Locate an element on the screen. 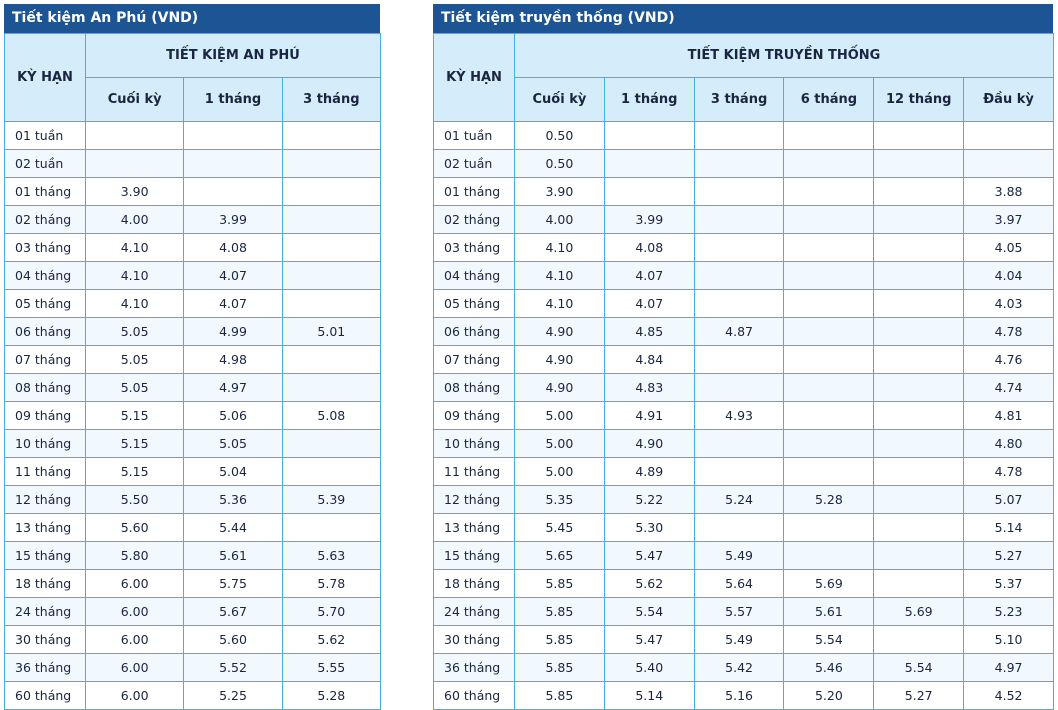  term-cell: 18 tháng is located at coordinates (474, 583).